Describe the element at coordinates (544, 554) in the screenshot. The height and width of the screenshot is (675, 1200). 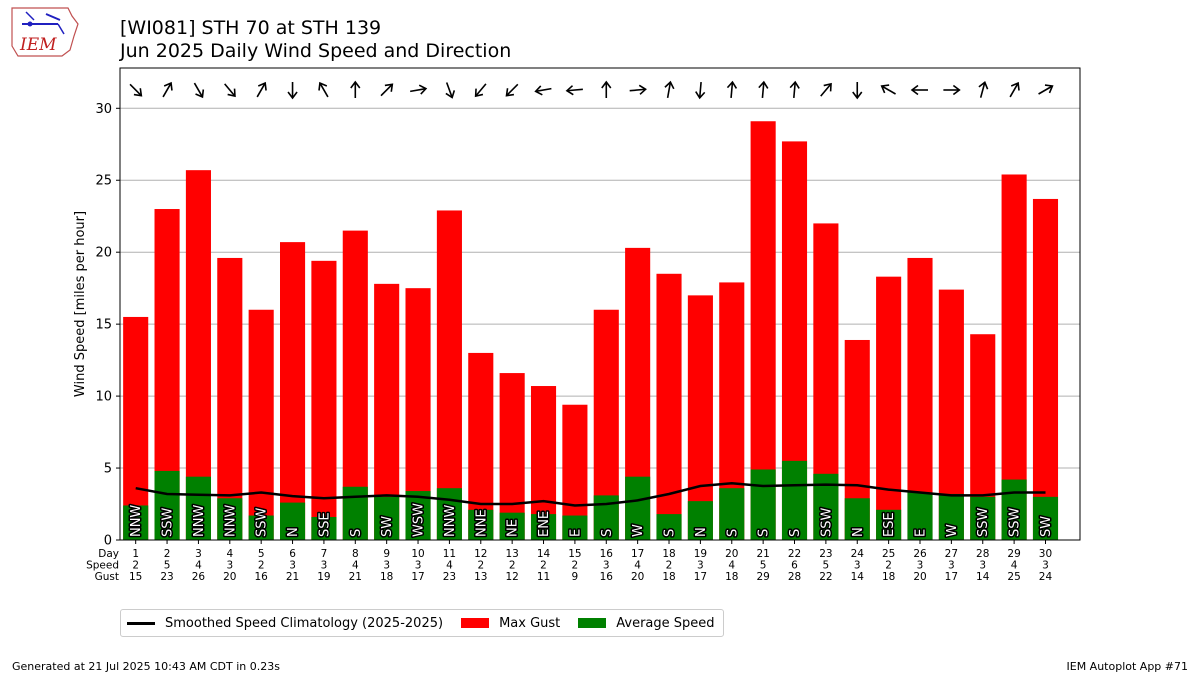
I see `day-tick-label: 14` at that location.